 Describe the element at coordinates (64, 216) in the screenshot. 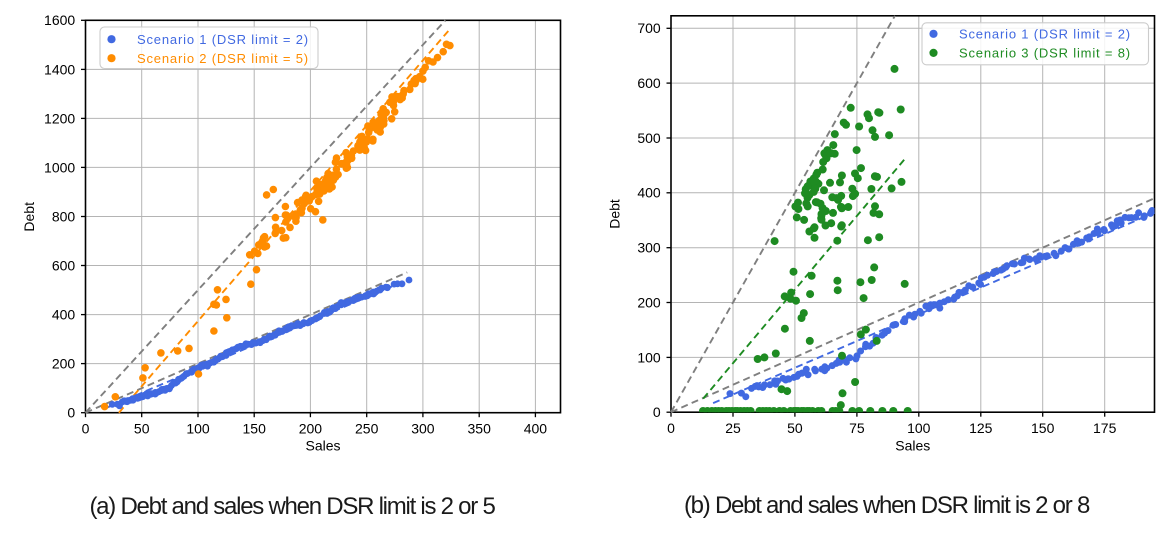

I see `svg-text: 800` at that location.